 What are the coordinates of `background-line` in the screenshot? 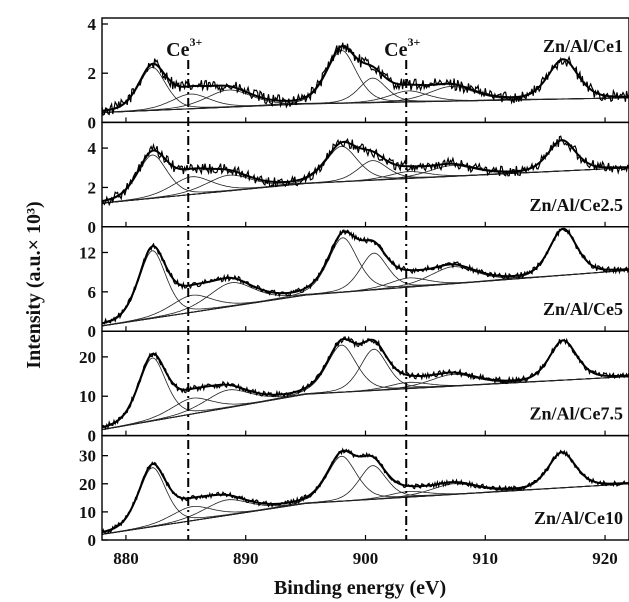 It's located at (365, 105).